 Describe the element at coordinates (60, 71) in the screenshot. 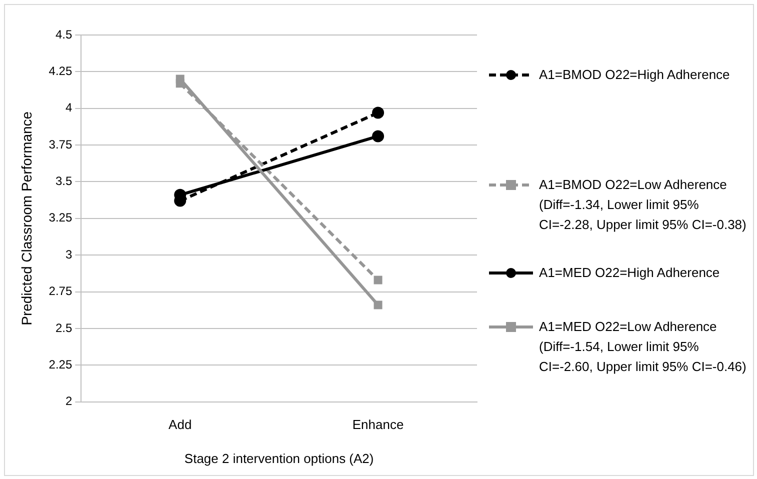

I see `y-tick-label: 4.25` at that location.